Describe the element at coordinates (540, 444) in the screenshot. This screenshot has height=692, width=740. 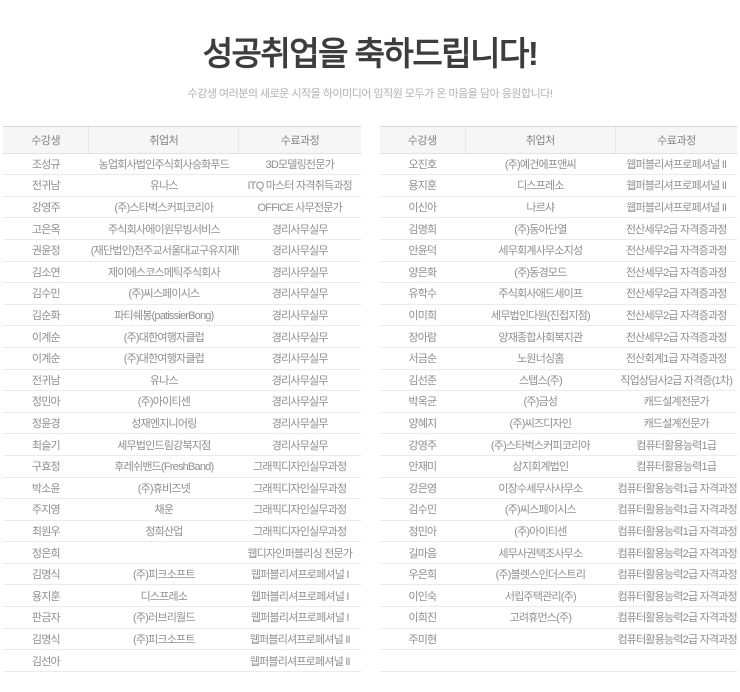
I see `employer: (주)스타벅스커피코리아` at that location.